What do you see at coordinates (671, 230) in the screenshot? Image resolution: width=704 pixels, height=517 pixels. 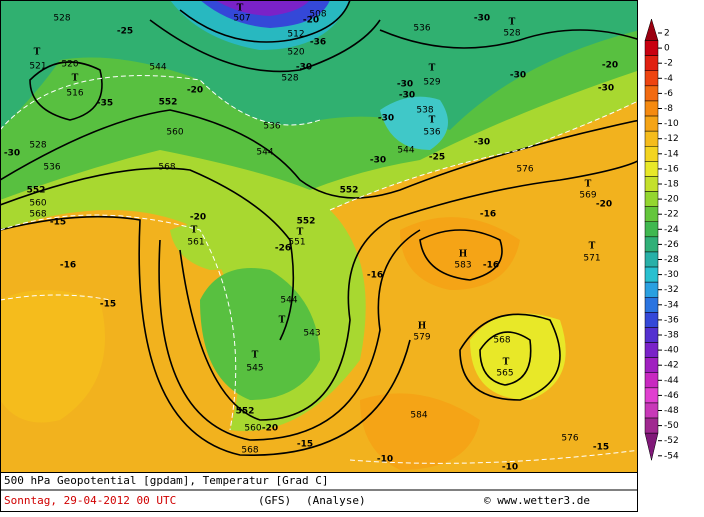 I see `legend-label: -24` at bounding box center [671, 230].